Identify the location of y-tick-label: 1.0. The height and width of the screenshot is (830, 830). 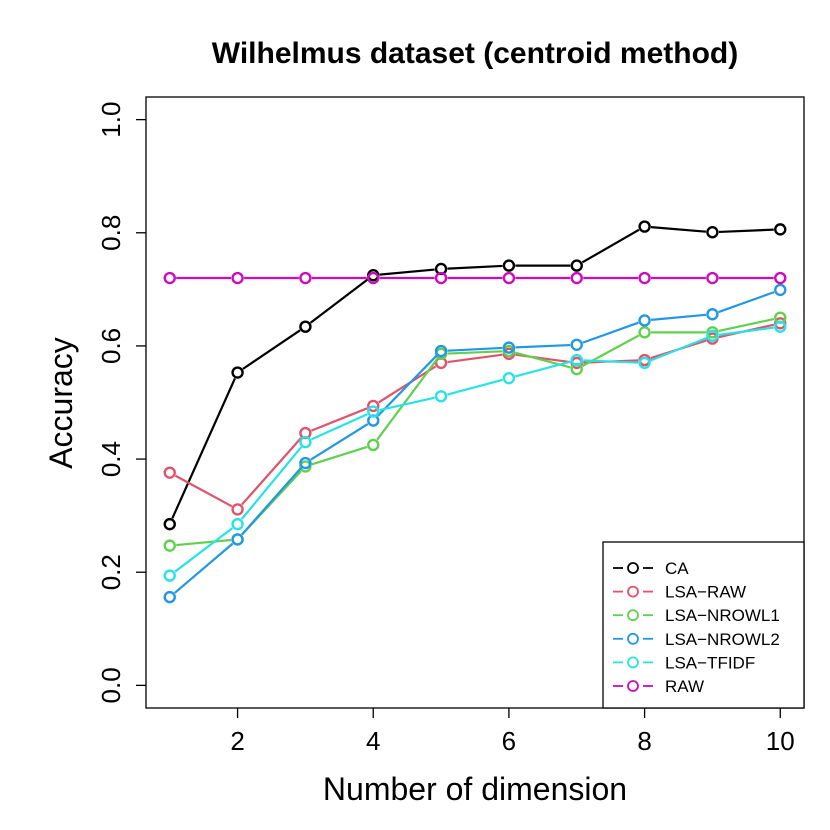
(111, 120).